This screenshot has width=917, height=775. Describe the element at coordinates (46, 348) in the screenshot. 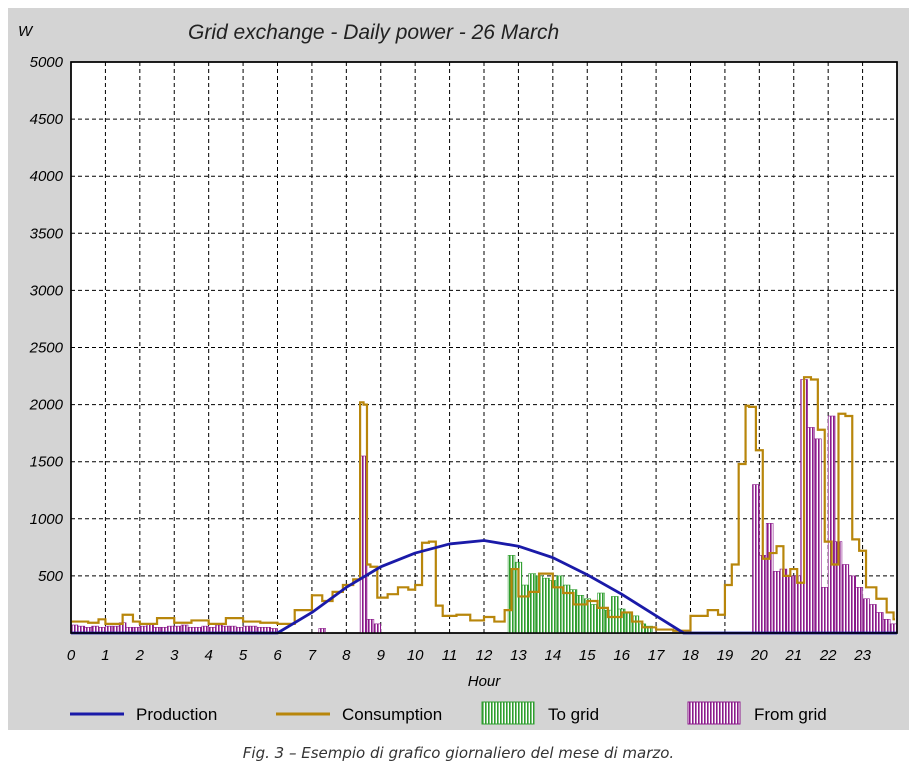

I see `y-tick-label: 2500` at that location.